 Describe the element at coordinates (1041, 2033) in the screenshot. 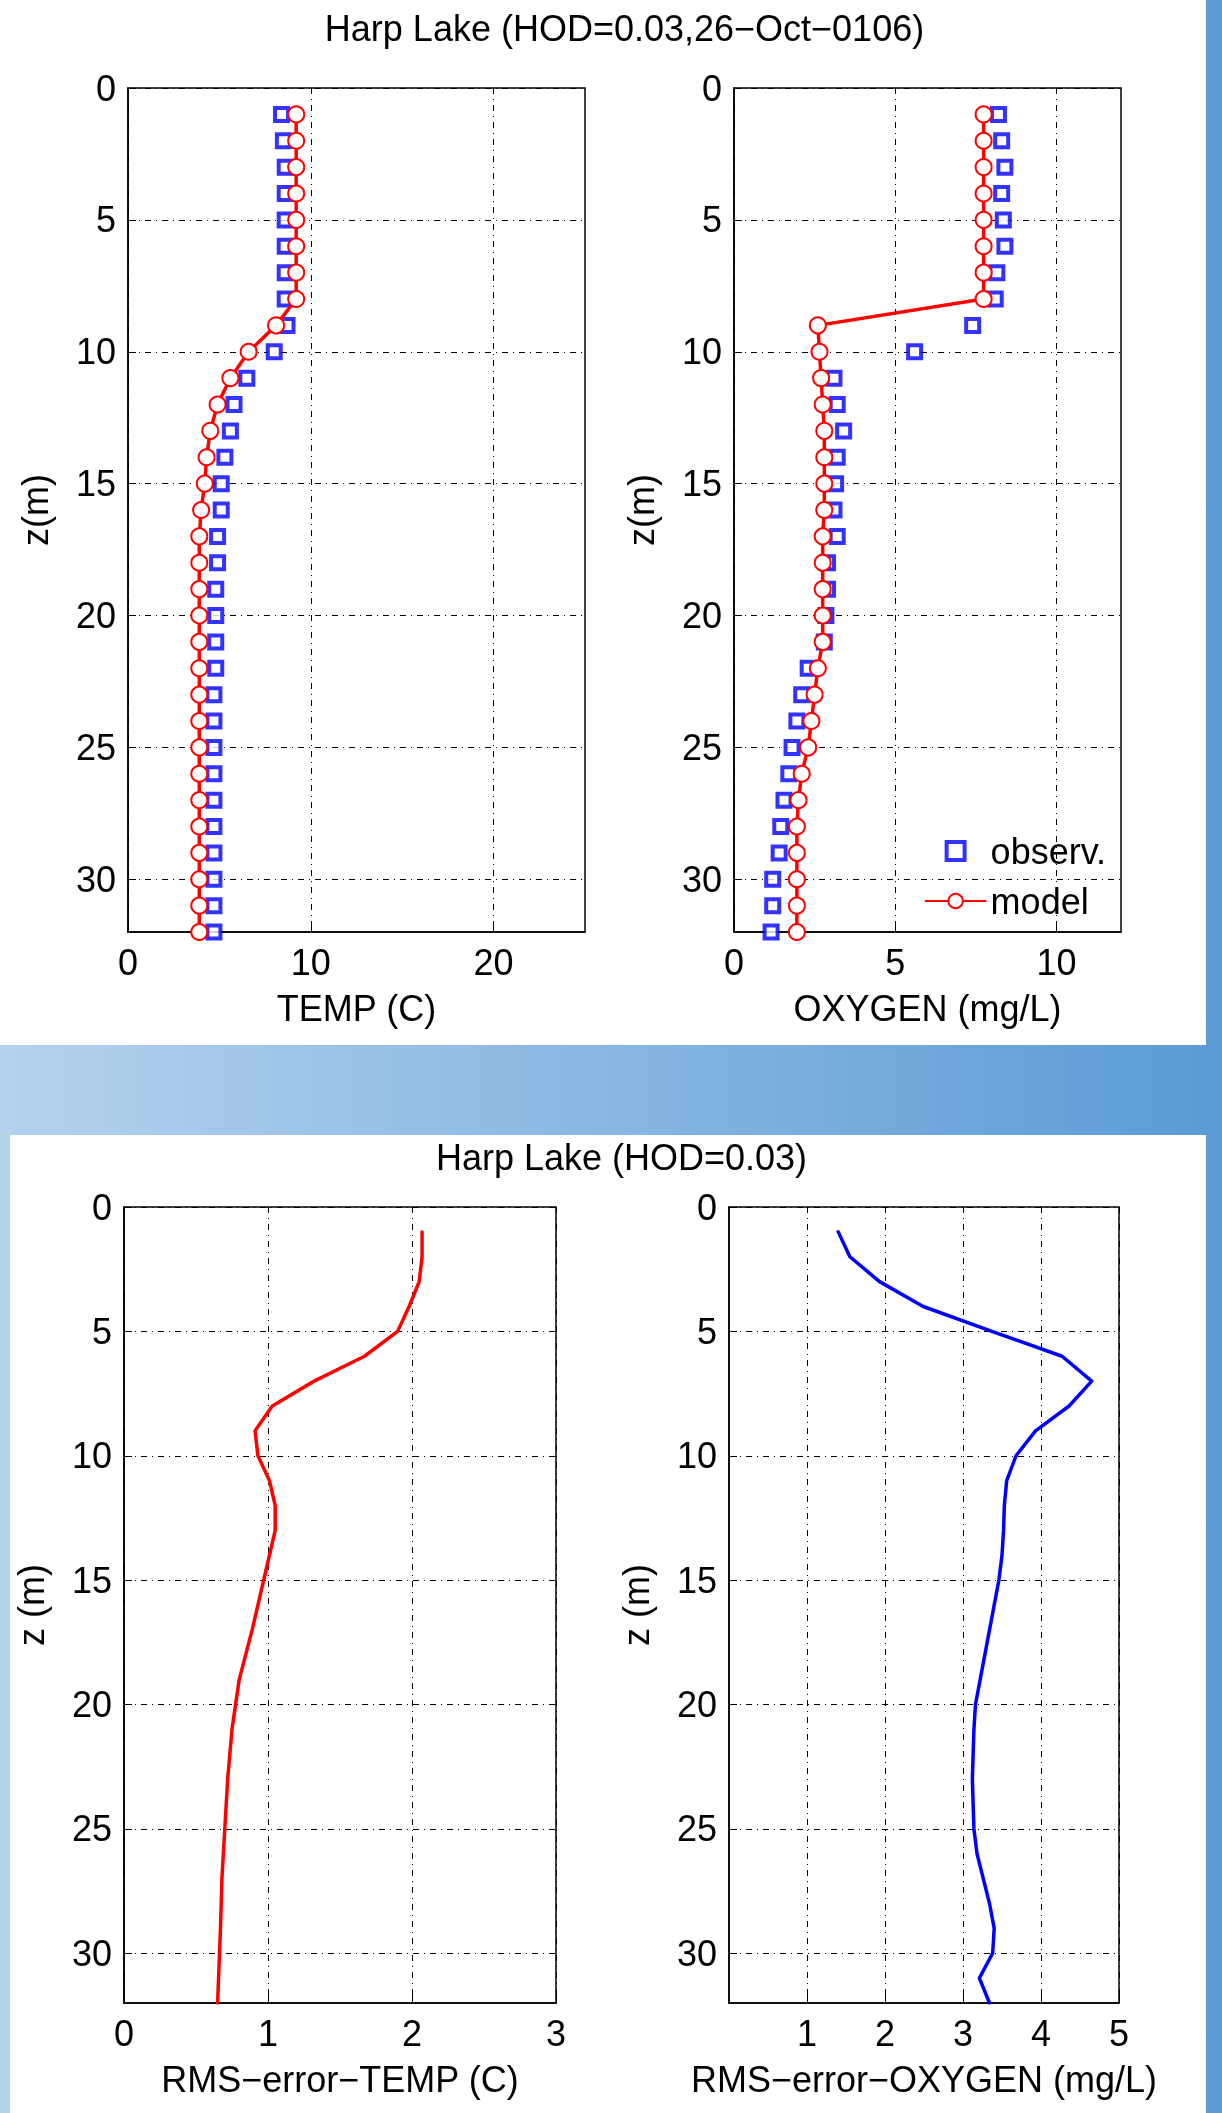

I see `x-tick-label: 4` at that location.